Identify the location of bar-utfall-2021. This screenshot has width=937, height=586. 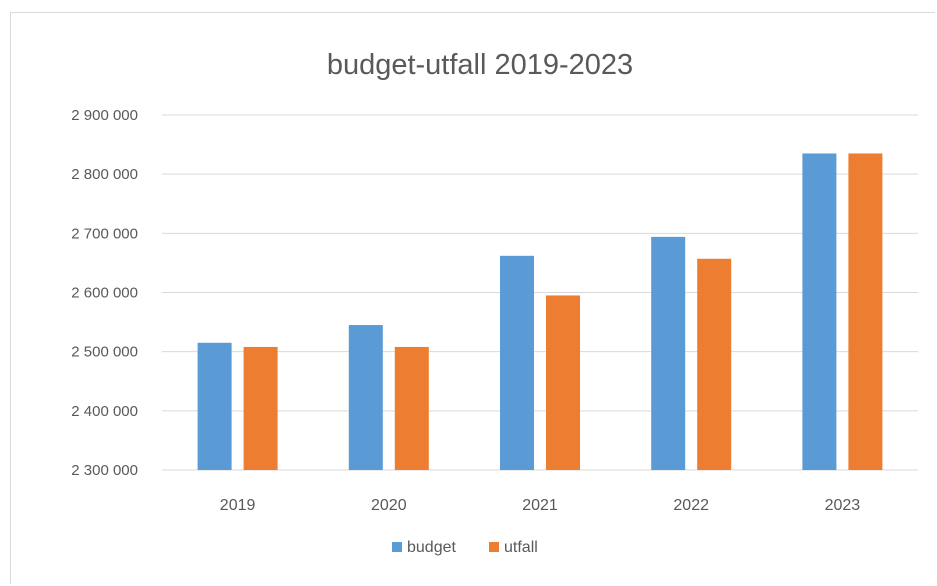
(563, 382).